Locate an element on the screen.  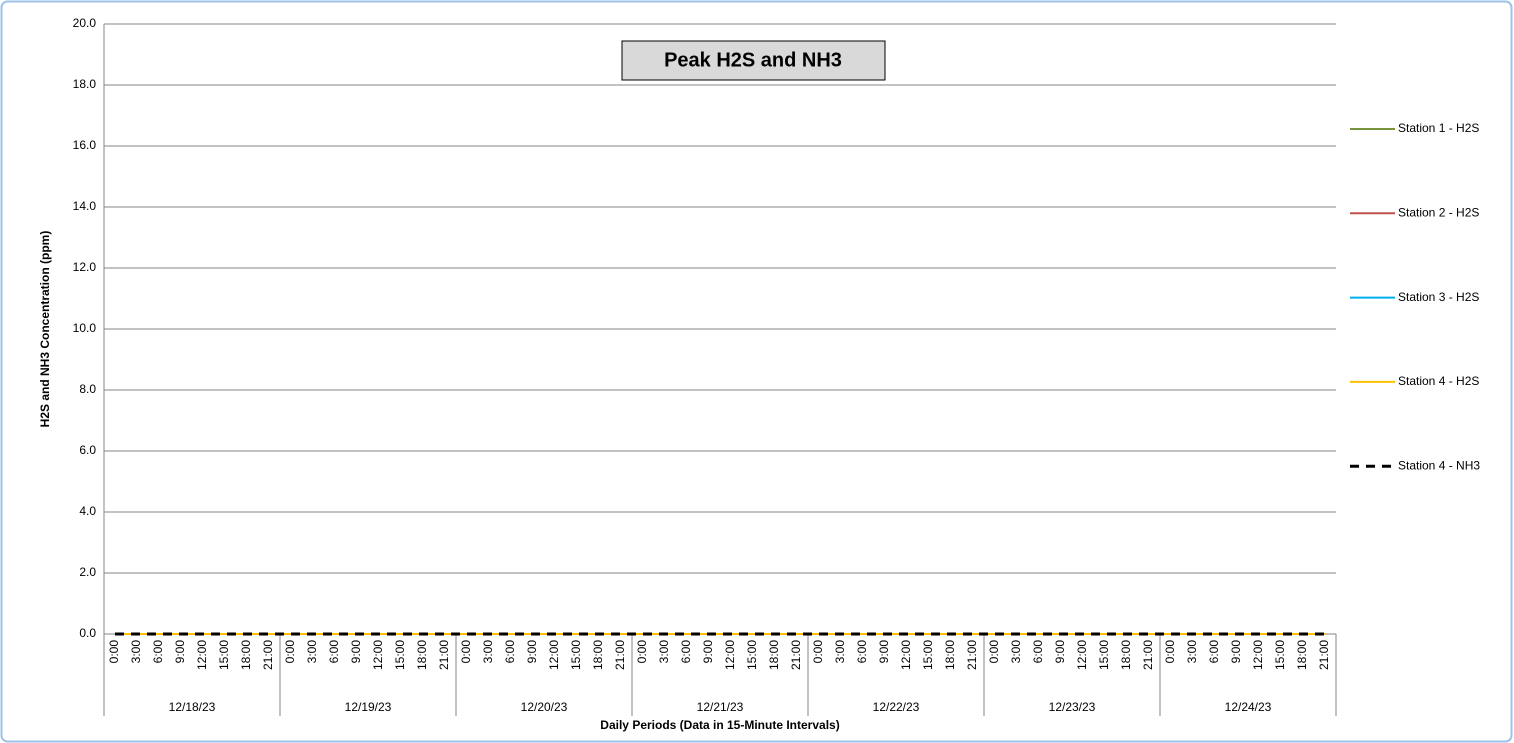
legend-label: Station 2 - H2S is located at coordinates (1438, 212).